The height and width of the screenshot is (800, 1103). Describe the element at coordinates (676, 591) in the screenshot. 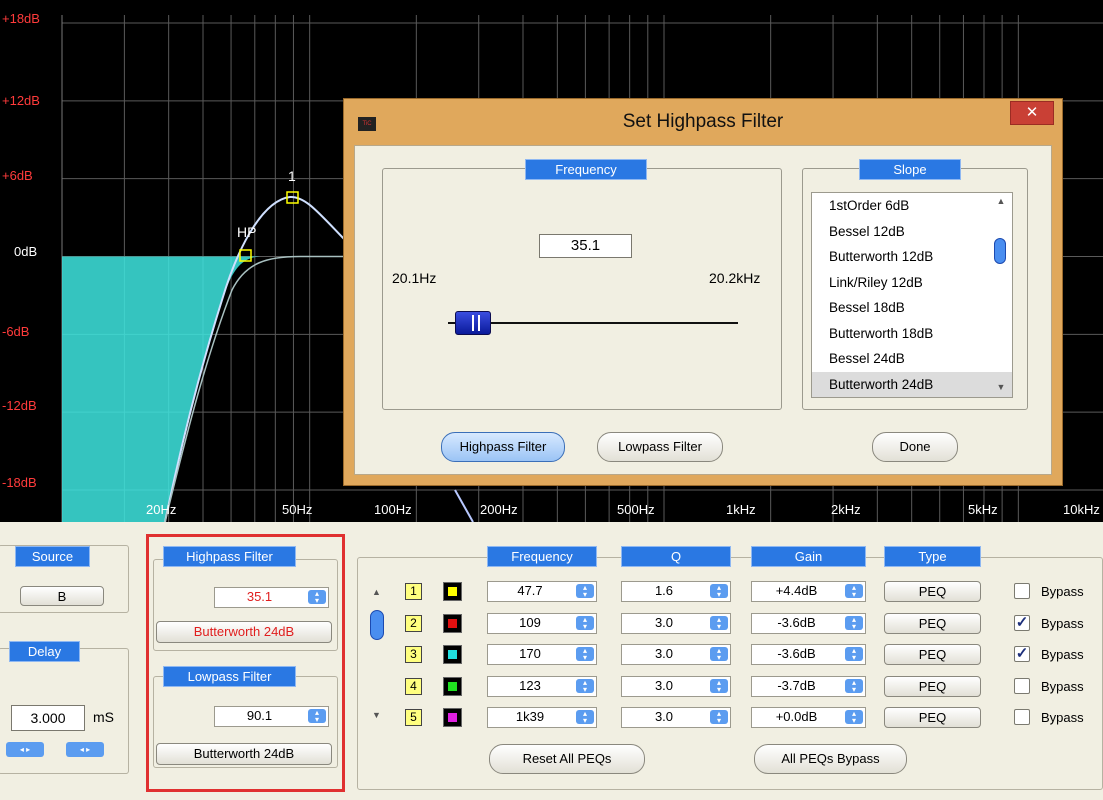

I see `peq-q-spinner: 1.6 ▴ ▾` at that location.